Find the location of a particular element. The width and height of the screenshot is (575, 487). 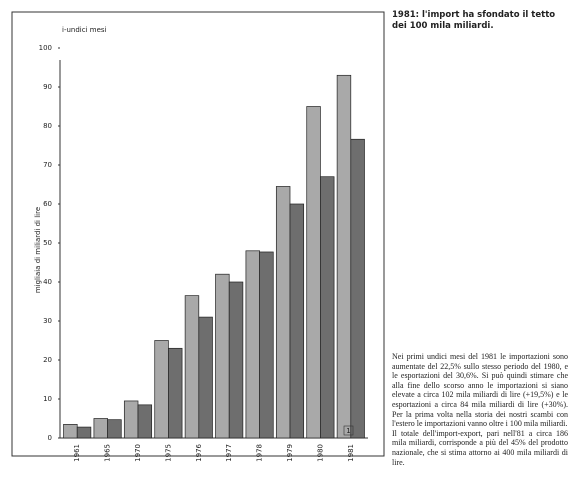

chart-subtitle: i-undici mesi is located at coordinates (84, 30).